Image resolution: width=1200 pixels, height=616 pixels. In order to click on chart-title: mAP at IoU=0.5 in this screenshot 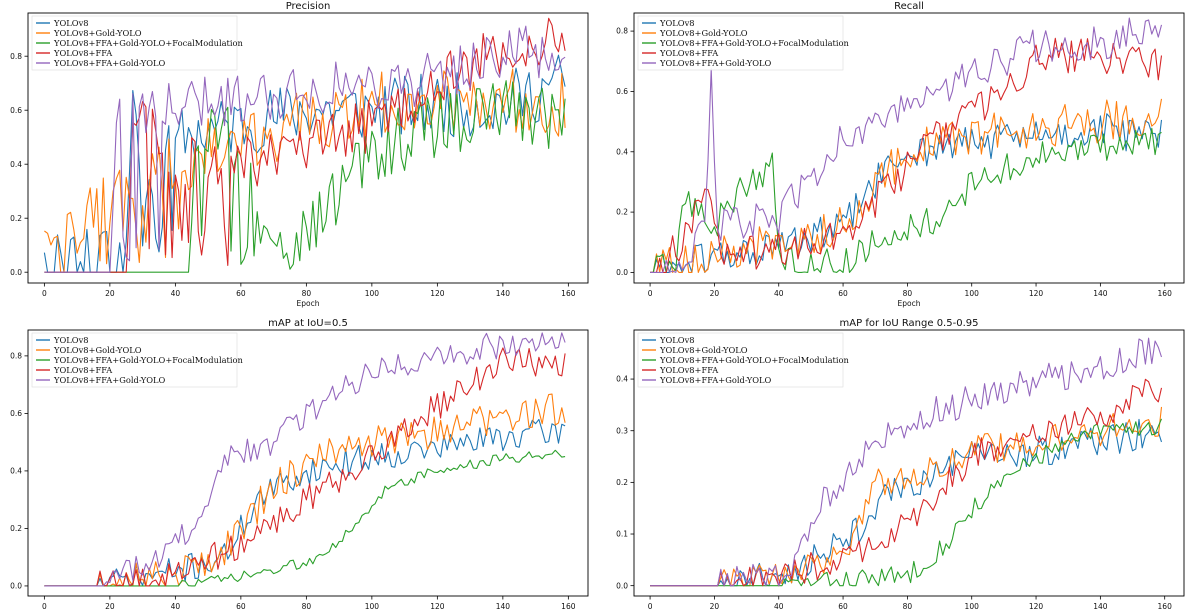, I will do `click(308, 323)`.